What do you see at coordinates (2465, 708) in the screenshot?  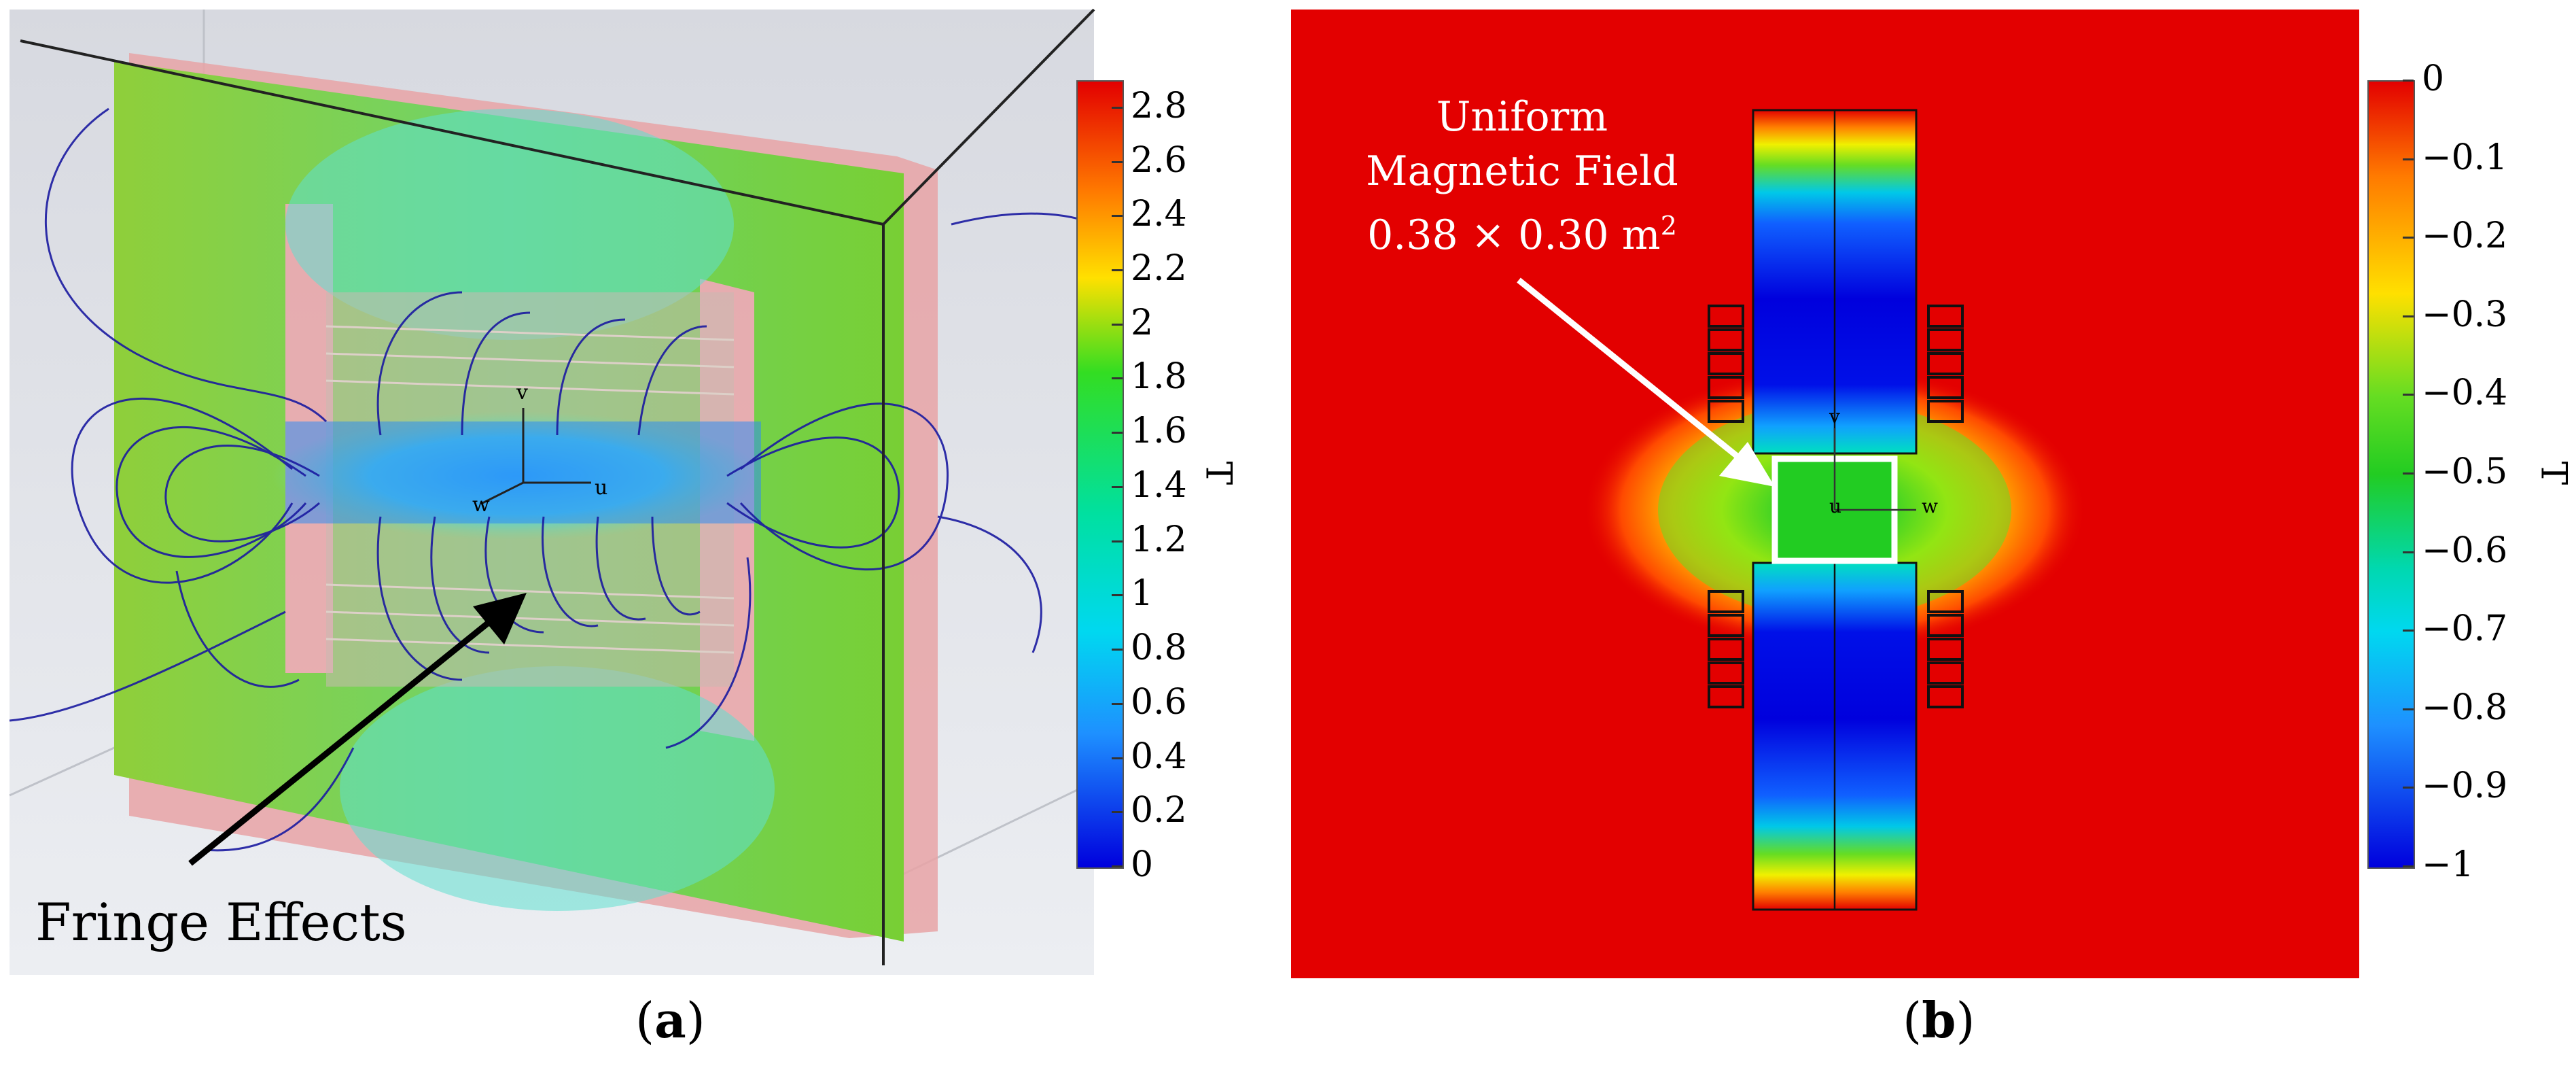 I see `colorbar-b-tick-label: −0.8` at bounding box center [2465, 708].